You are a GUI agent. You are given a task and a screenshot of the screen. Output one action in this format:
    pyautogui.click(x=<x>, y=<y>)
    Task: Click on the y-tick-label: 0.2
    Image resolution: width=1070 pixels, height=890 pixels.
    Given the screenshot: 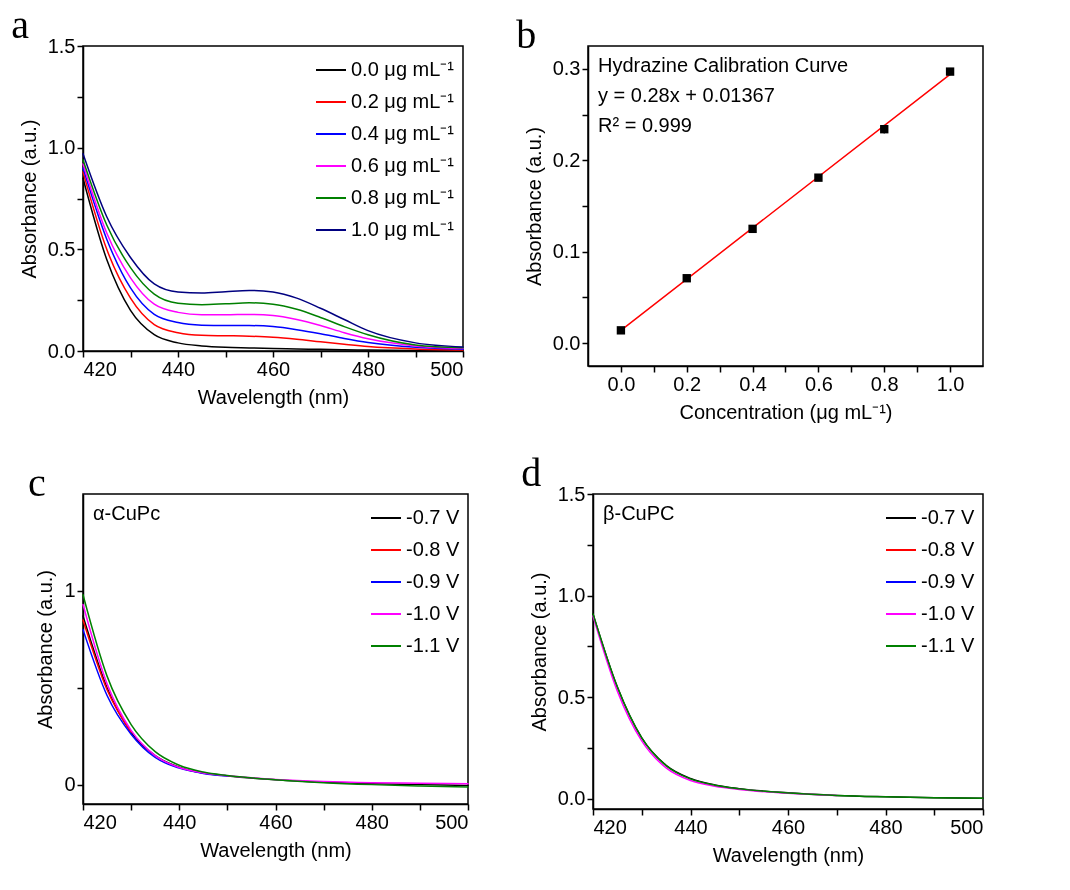 What is the action you would take?
    pyautogui.click(x=566, y=159)
    